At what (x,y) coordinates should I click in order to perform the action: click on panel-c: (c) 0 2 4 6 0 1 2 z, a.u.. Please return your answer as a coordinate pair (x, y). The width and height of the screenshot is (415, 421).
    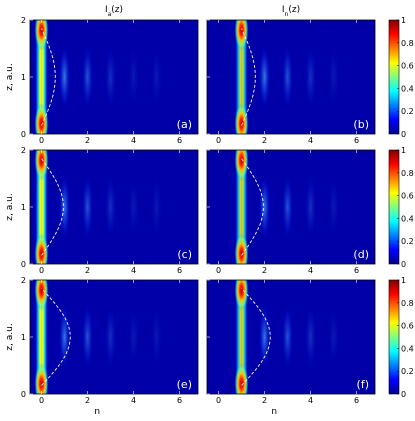
    Looking at the image, I should click on (102, 210).